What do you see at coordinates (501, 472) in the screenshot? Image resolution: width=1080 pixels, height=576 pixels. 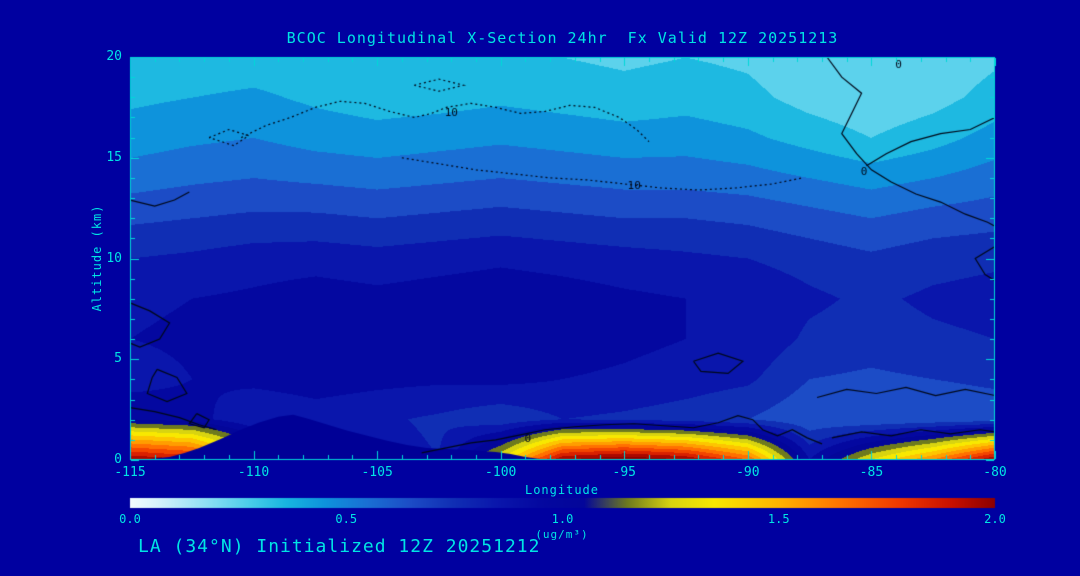 I see `x-tick-label: -100` at bounding box center [501, 472].